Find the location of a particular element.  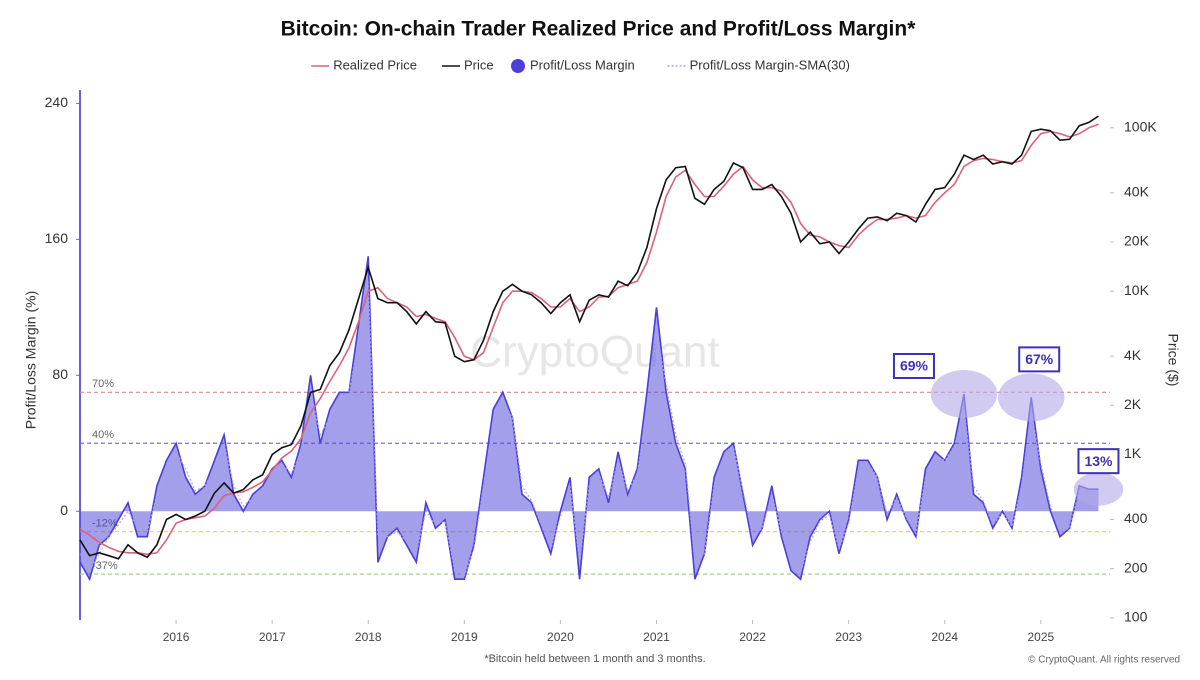

legend-label: Profit/Loss Margin-SMA(30) is located at coordinates (770, 64).